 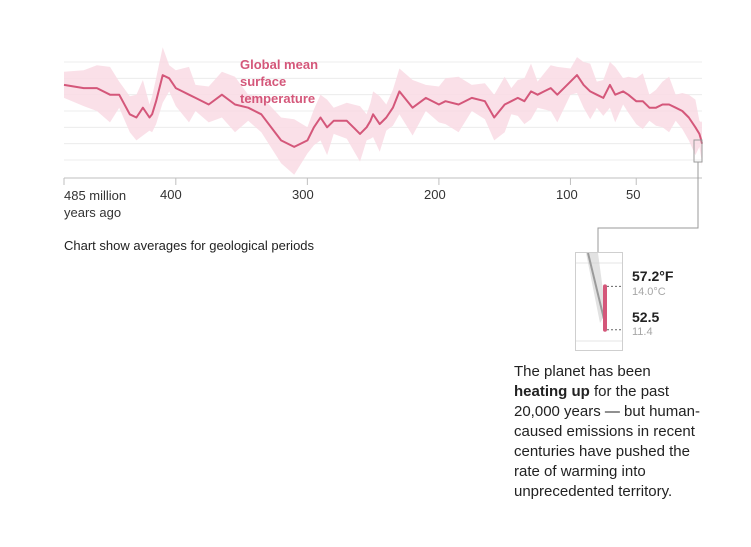 I want to click on x-tick-label-400: 400, so click(x=171, y=194).